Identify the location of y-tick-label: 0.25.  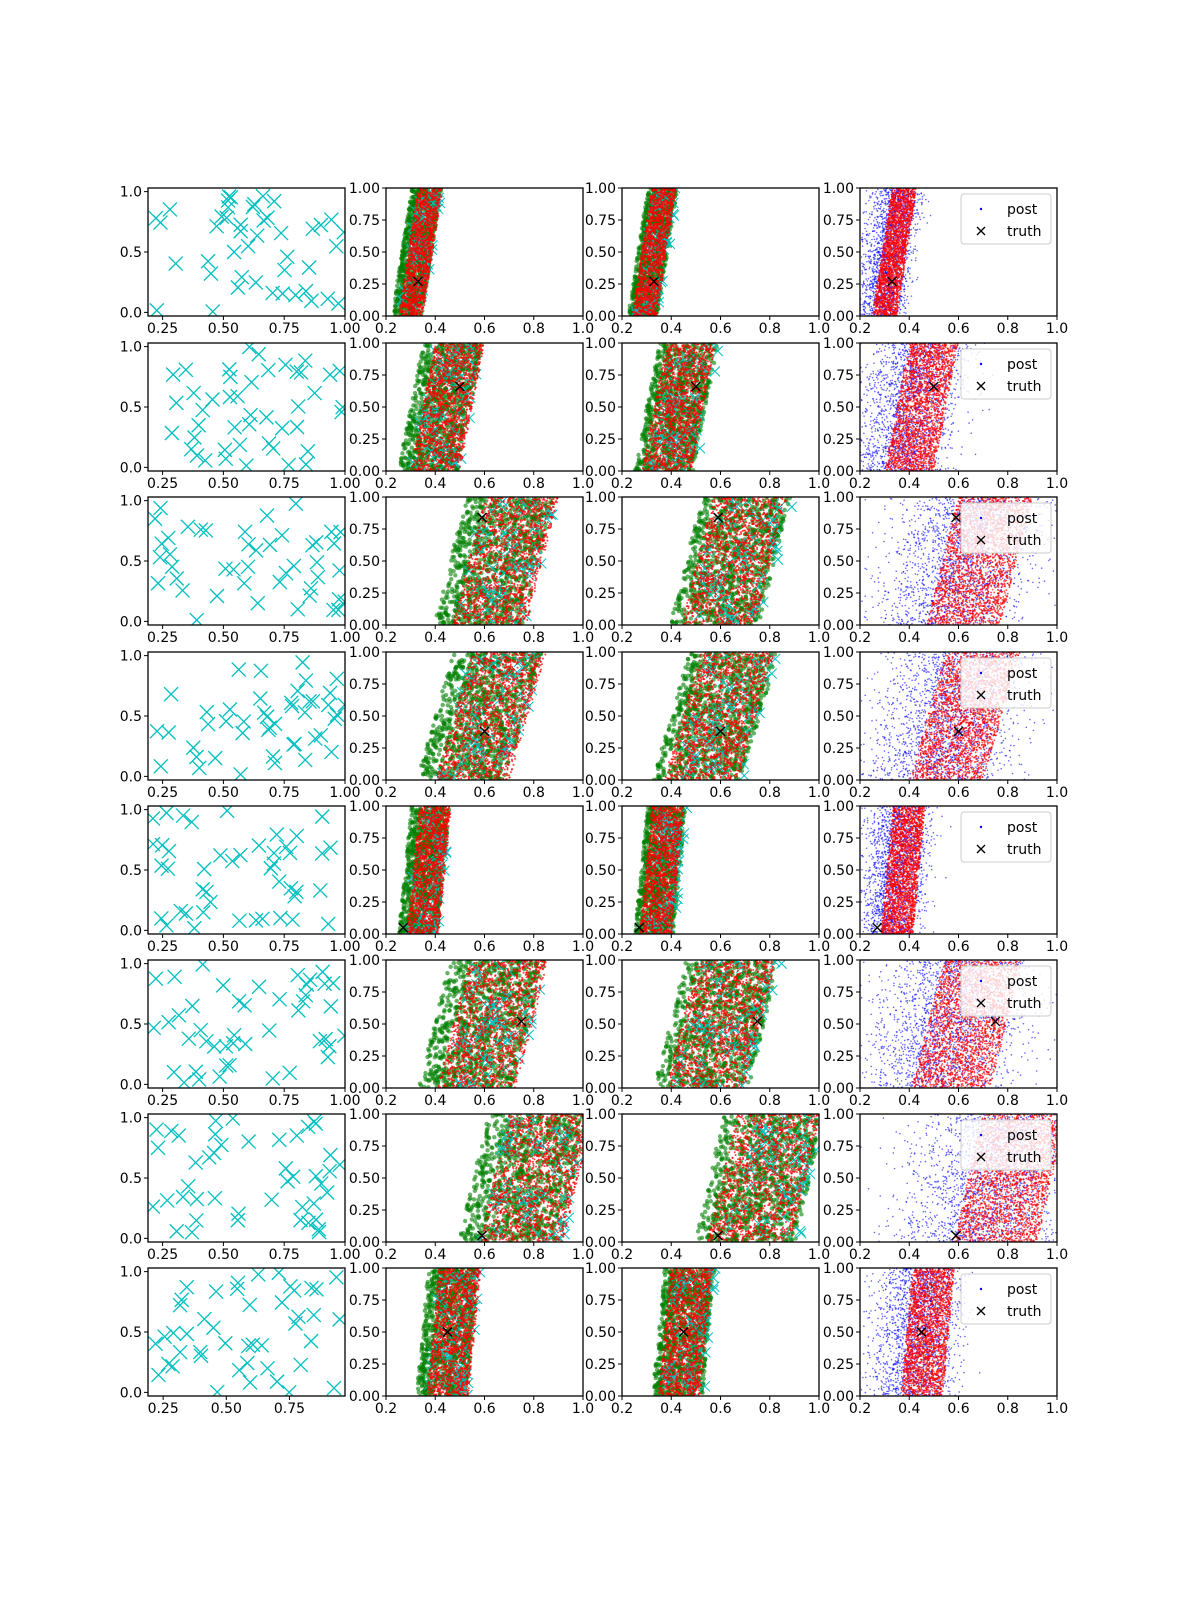
(364, 285).